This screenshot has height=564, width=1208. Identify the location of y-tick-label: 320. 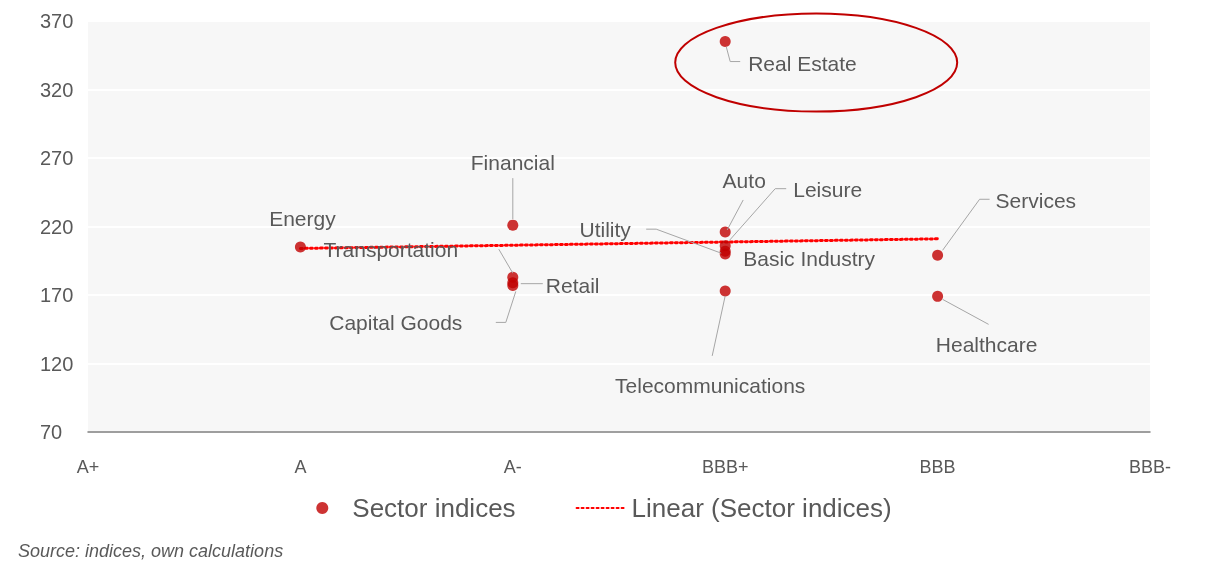
(57, 89).